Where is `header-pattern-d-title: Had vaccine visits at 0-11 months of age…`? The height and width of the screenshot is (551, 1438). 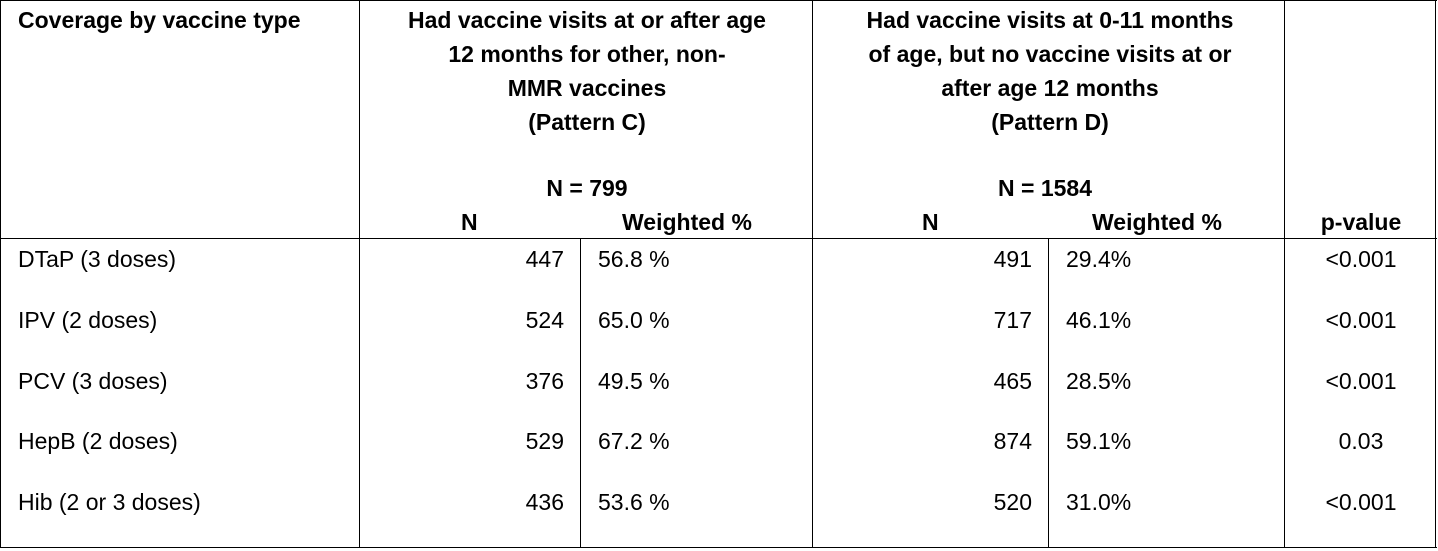
header-pattern-d-title: Had vaccine visits at 0-11 months of age… is located at coordinates (1050, 71).